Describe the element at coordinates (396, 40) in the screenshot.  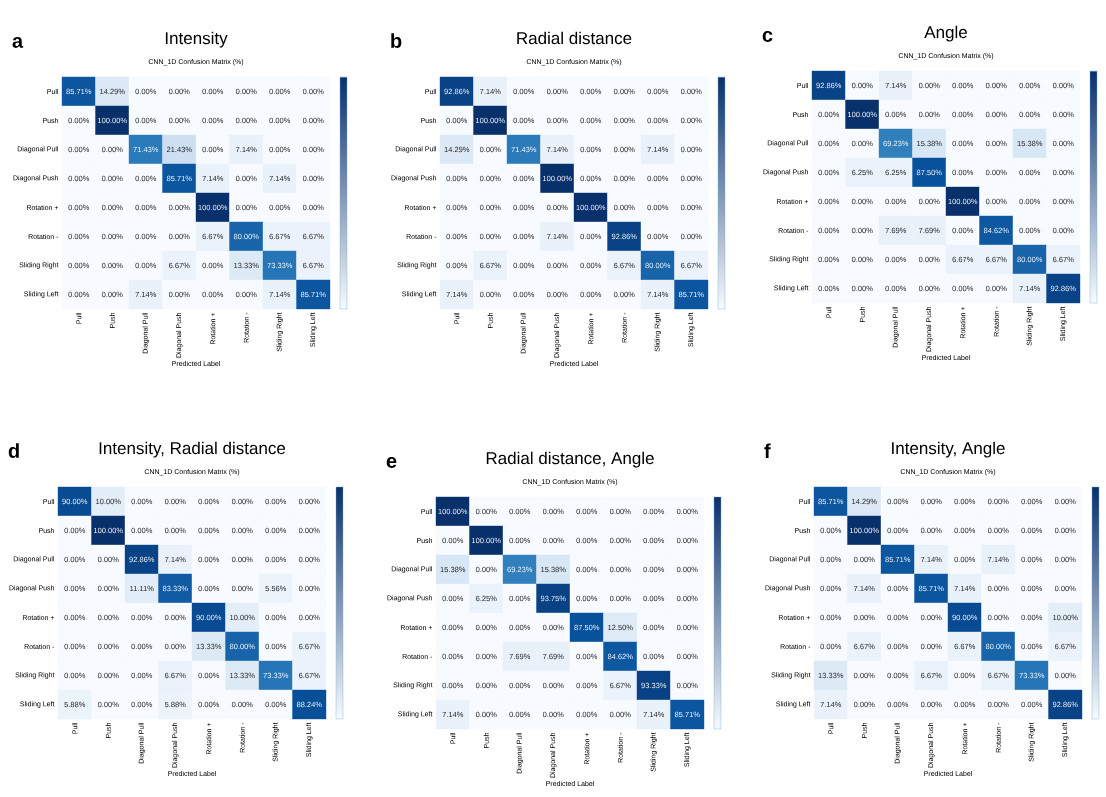
I see `text: b` at that location.